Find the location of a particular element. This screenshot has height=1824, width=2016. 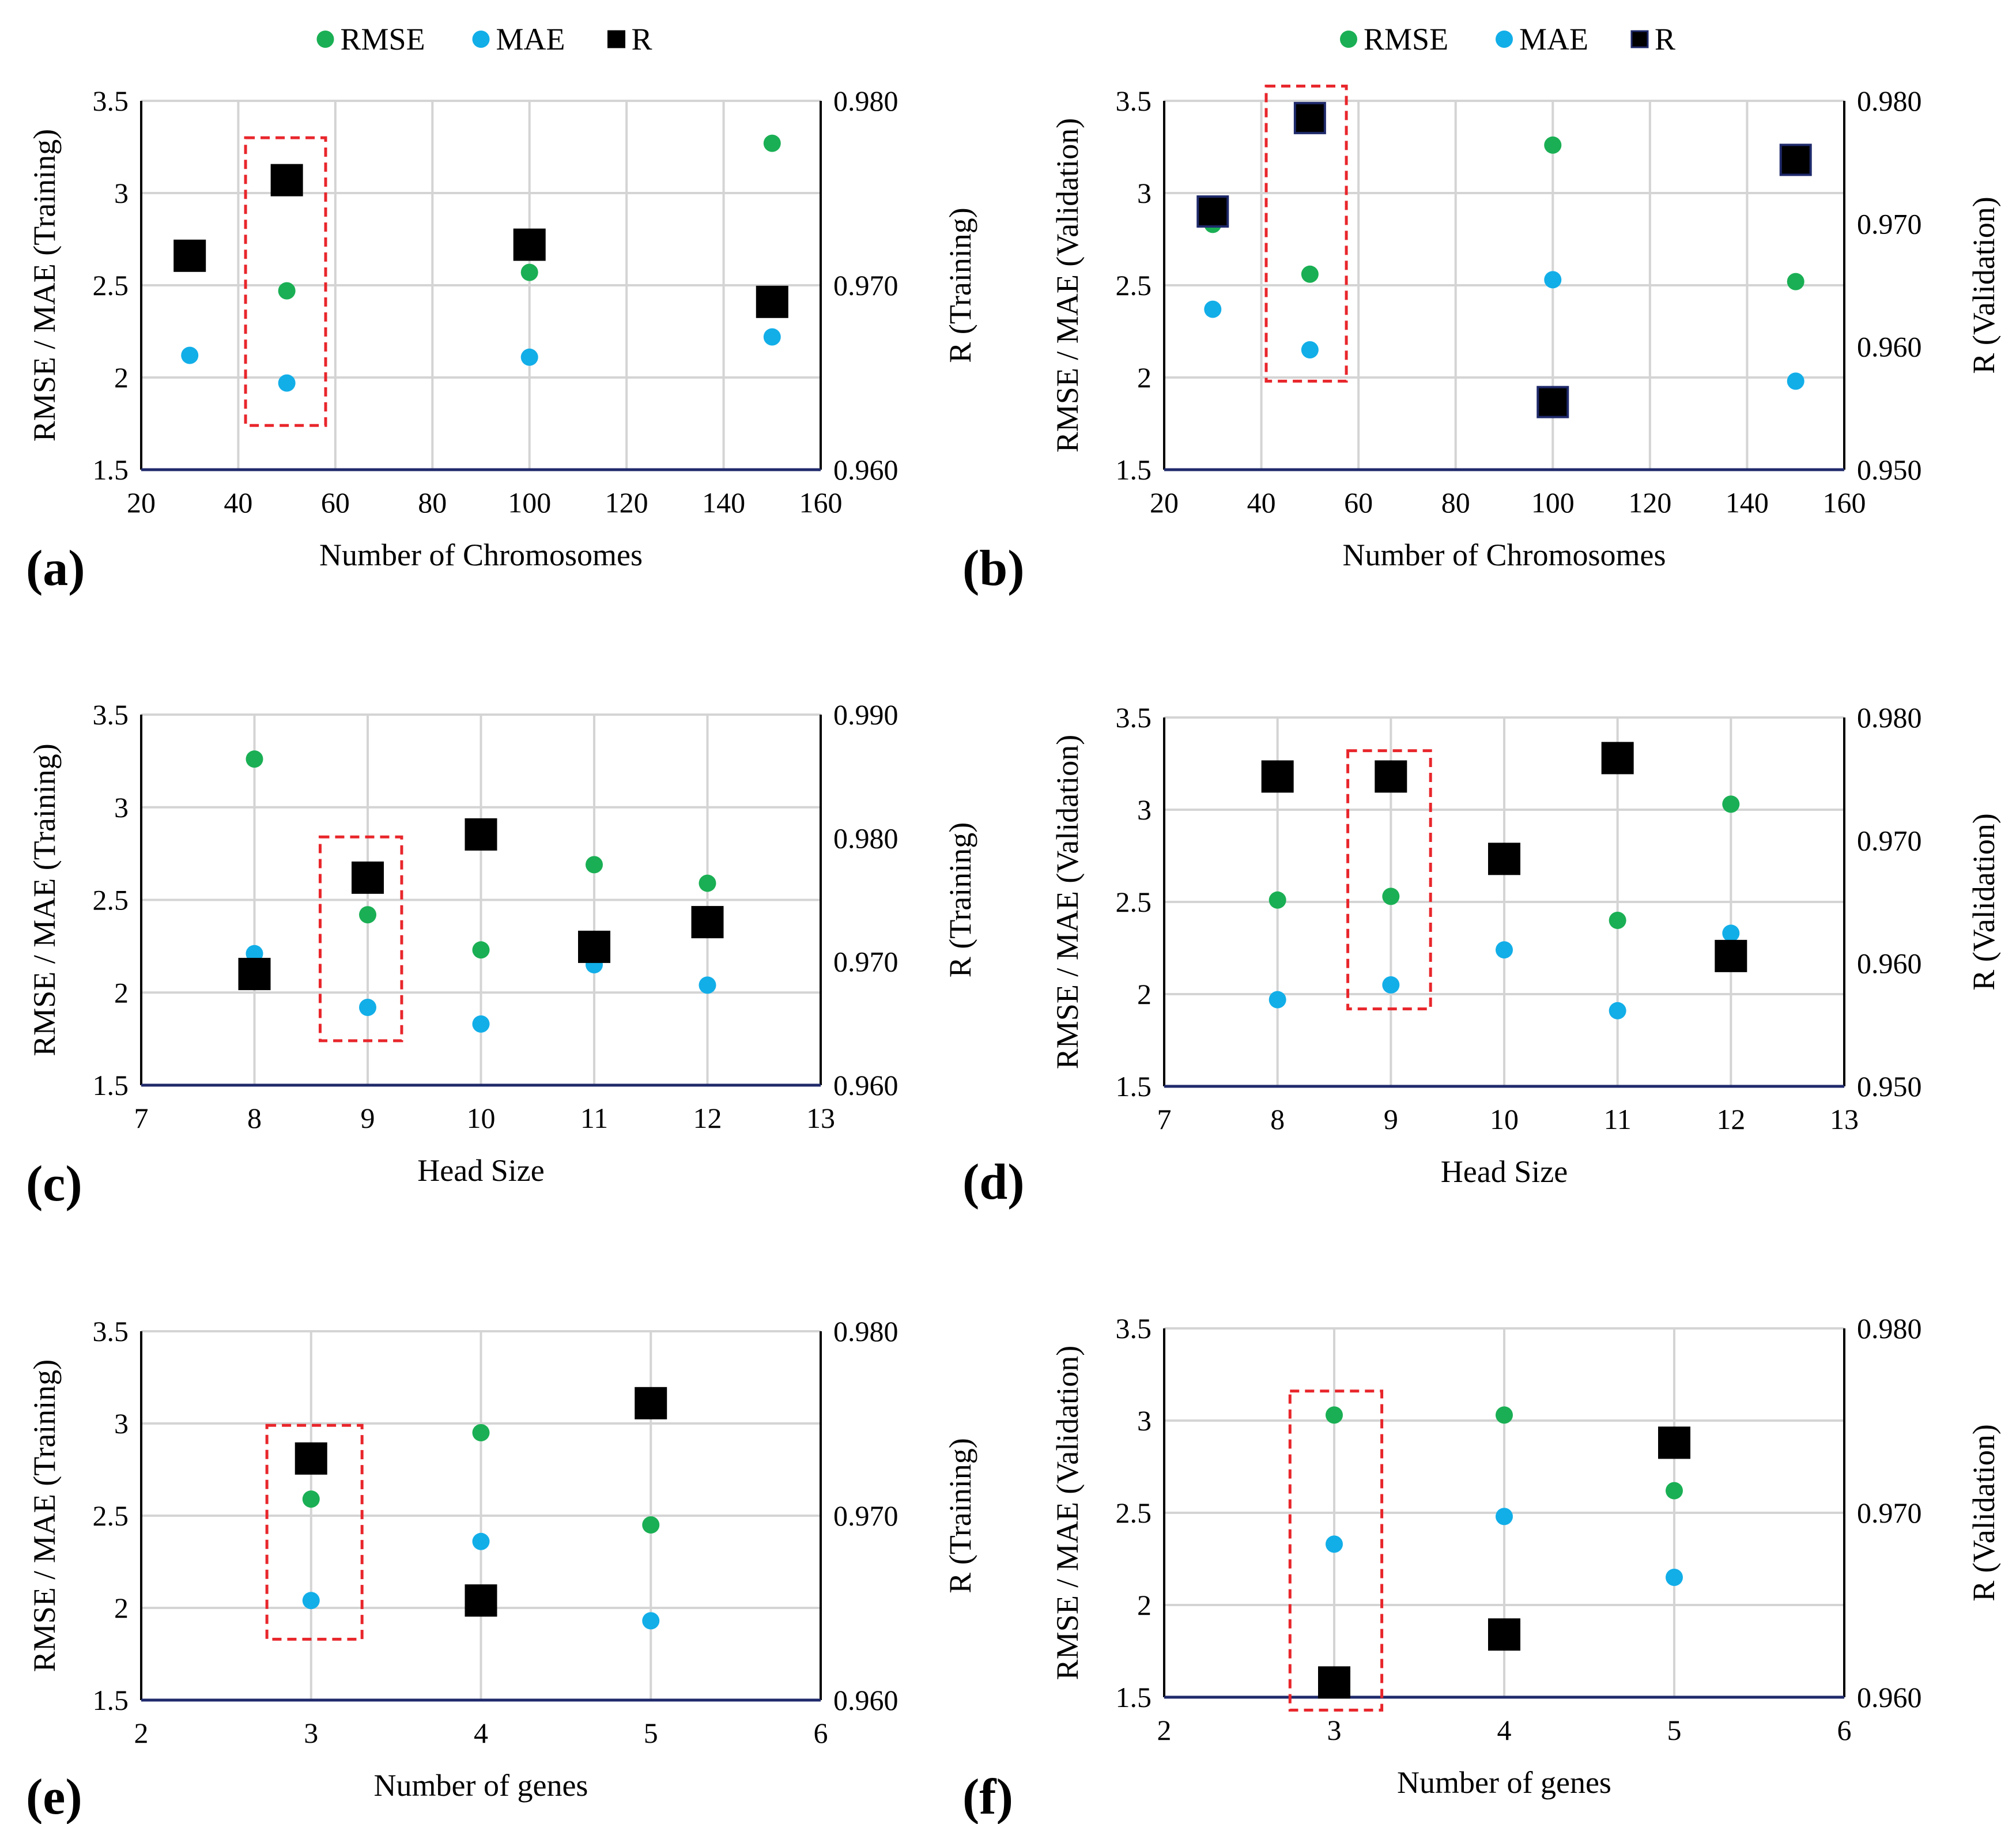

y-axis-title: RMSE / MAE (Validation) is located at coordinates (1068, 1513).